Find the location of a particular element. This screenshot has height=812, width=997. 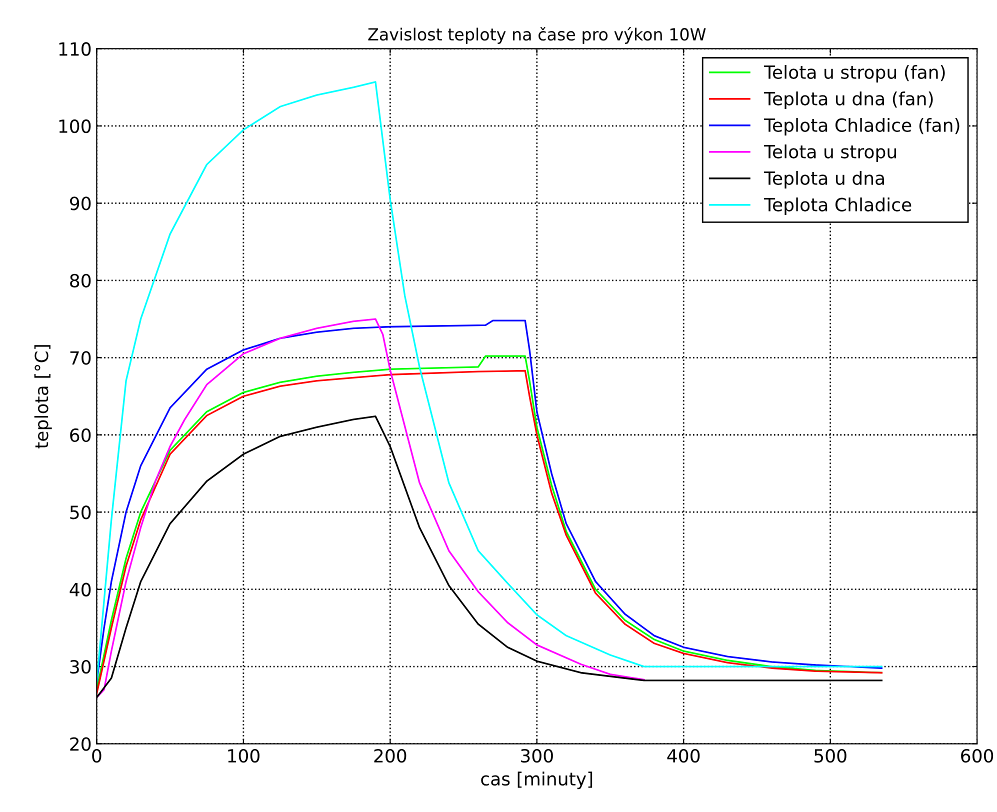

x-tick-label: 600 is located at coordinates (977, 755).